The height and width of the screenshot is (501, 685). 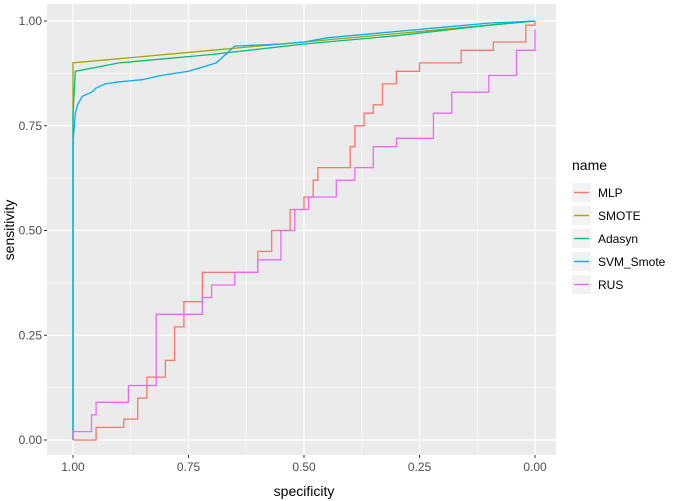 I want to click on y-axis-title: sensitivity, so click(x=9, y=230).